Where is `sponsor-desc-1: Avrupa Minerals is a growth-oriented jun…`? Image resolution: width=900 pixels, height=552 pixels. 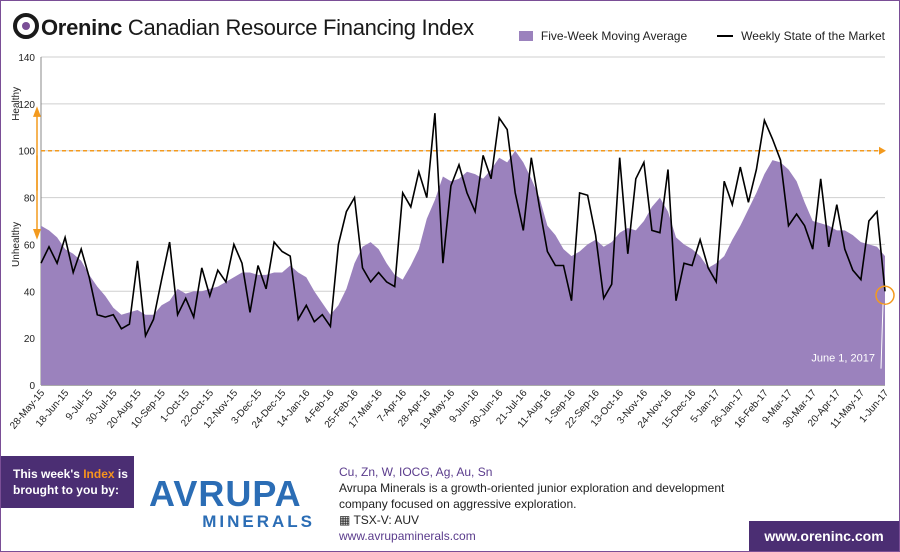 sponsor-desc-1: Avrupa Minerals is a growth-oriented jun… is located at coordinates (532, 488).